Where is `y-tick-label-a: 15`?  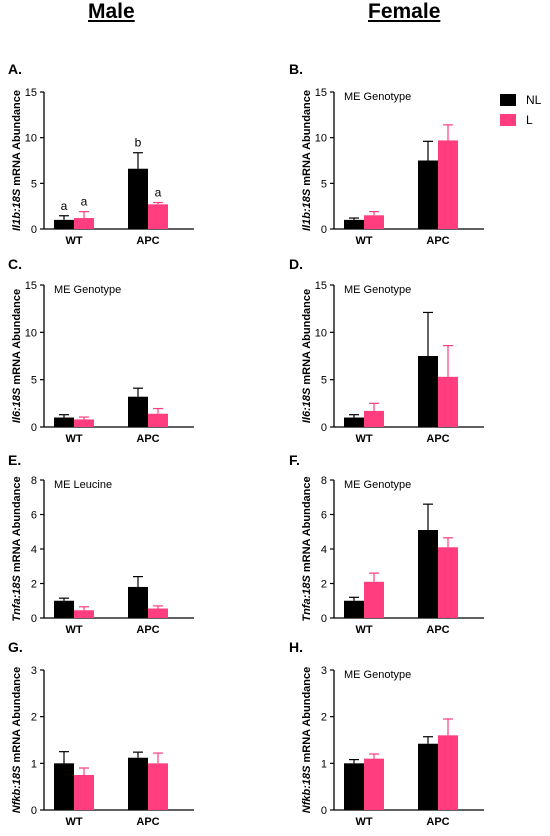 y-tick-label-a: 15 is located at coordinates (31, 93).